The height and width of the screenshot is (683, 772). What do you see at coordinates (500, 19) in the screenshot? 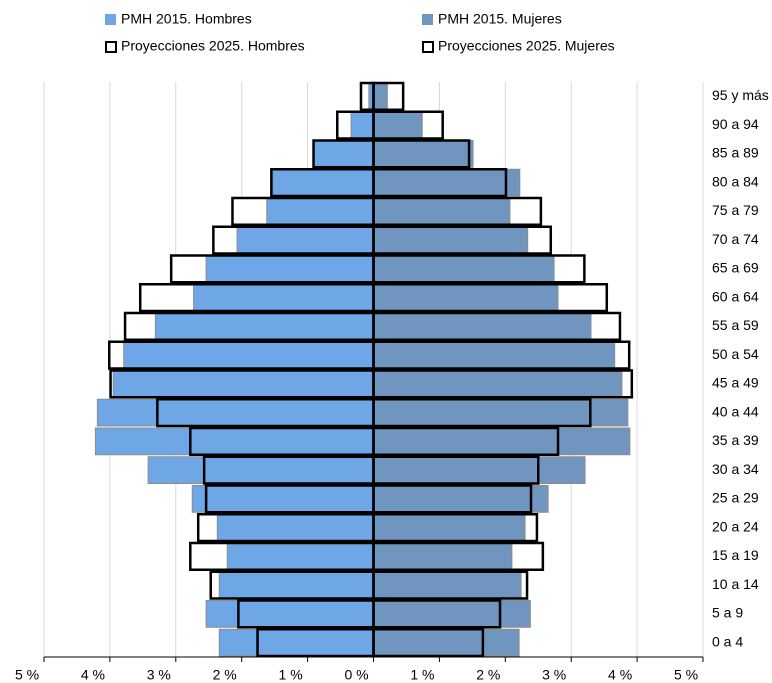
I see `legend-label: PMH 2015. Mujeres` at bounding box center [500, 19].